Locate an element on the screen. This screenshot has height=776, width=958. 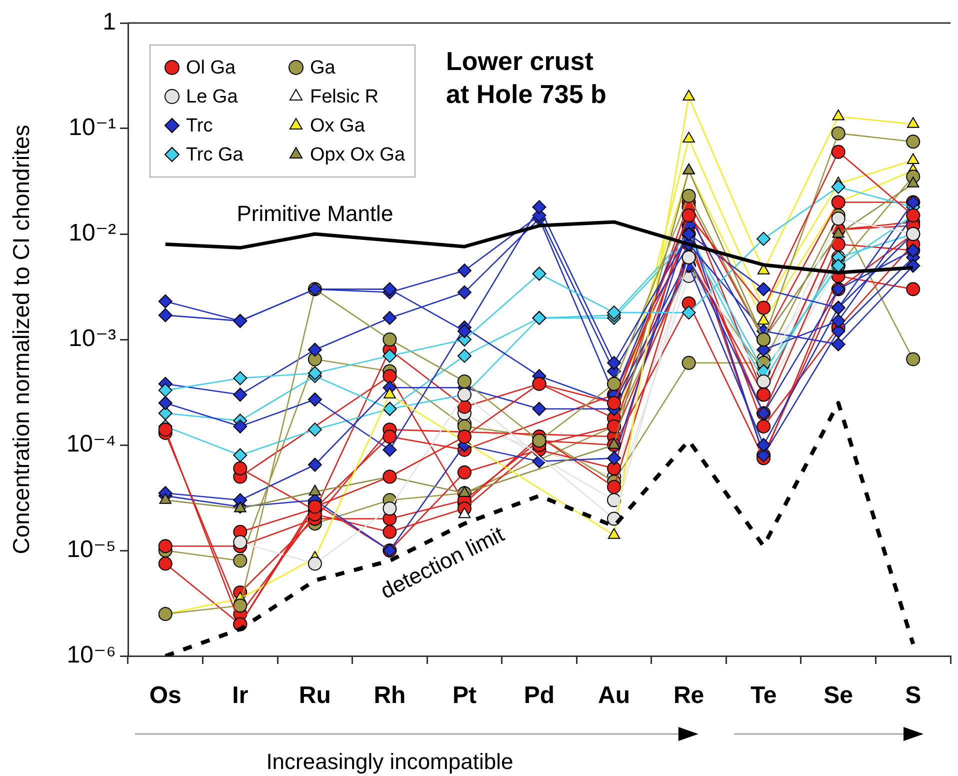
legend-label: Le Ga is located at coordinates (212, 97).